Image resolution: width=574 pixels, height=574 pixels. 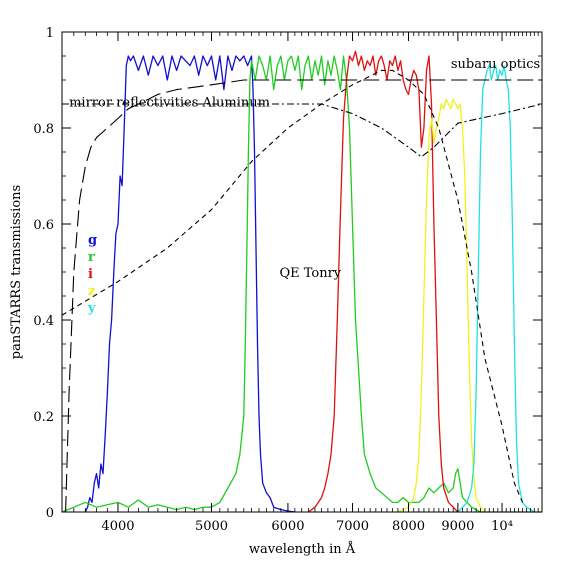 I want to click on series-z-line, so click(x=441, y=305).